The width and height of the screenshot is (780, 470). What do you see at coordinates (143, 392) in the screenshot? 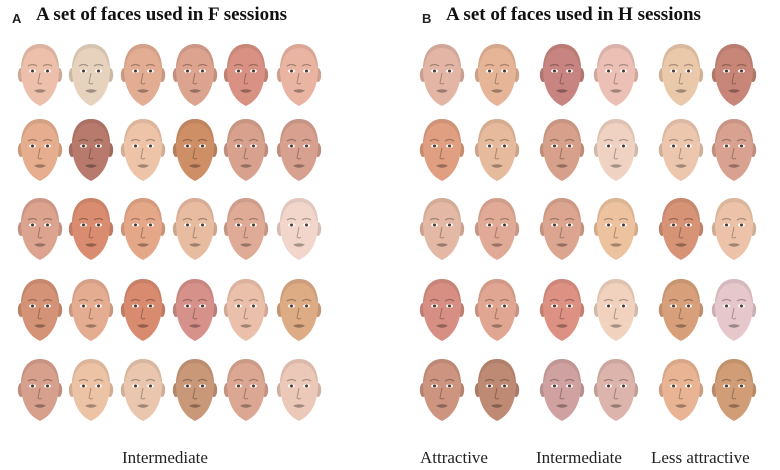
I see `panel-a-face-r5-c3` at bounding box center [143, 392].